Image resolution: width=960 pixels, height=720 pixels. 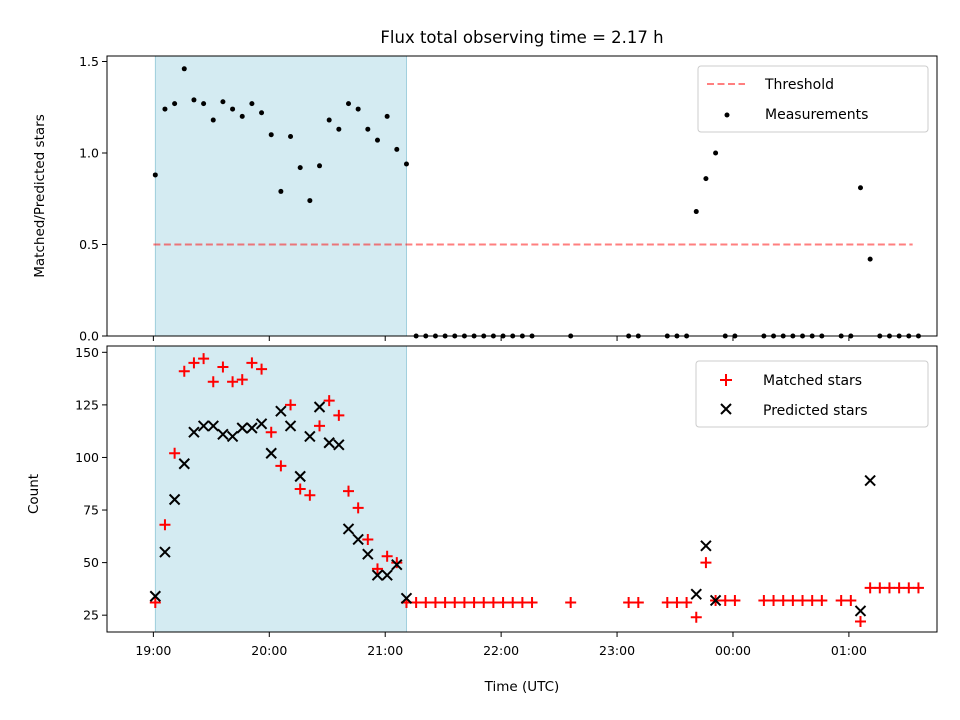 What do you see at coordinates (89, 152) in the screenshot?
I see `top-y-tick-label: 1.0` at bounding box center [89, 152].